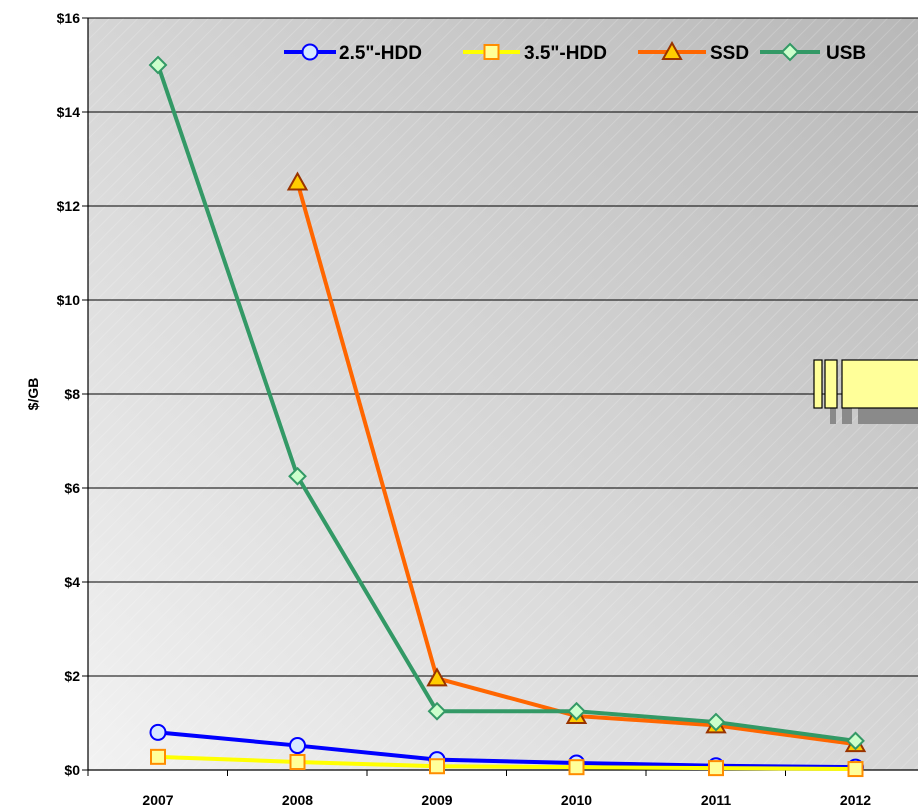  What do you see at coordinates (565, 53) in the screenshot?
I see `legend-label: 3.5"-HDD` at bounding box center [565, 53].